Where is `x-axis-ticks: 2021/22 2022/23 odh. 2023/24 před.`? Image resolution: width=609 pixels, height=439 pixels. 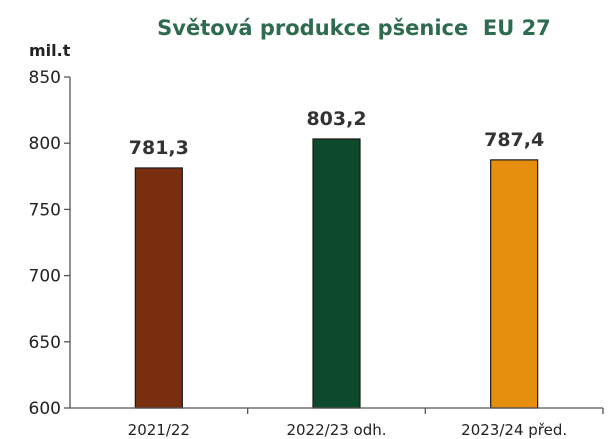 x-axis-ticks: 2021/22 2022/23 odh. 2023/24 před. is located at coordinates (366, 423).